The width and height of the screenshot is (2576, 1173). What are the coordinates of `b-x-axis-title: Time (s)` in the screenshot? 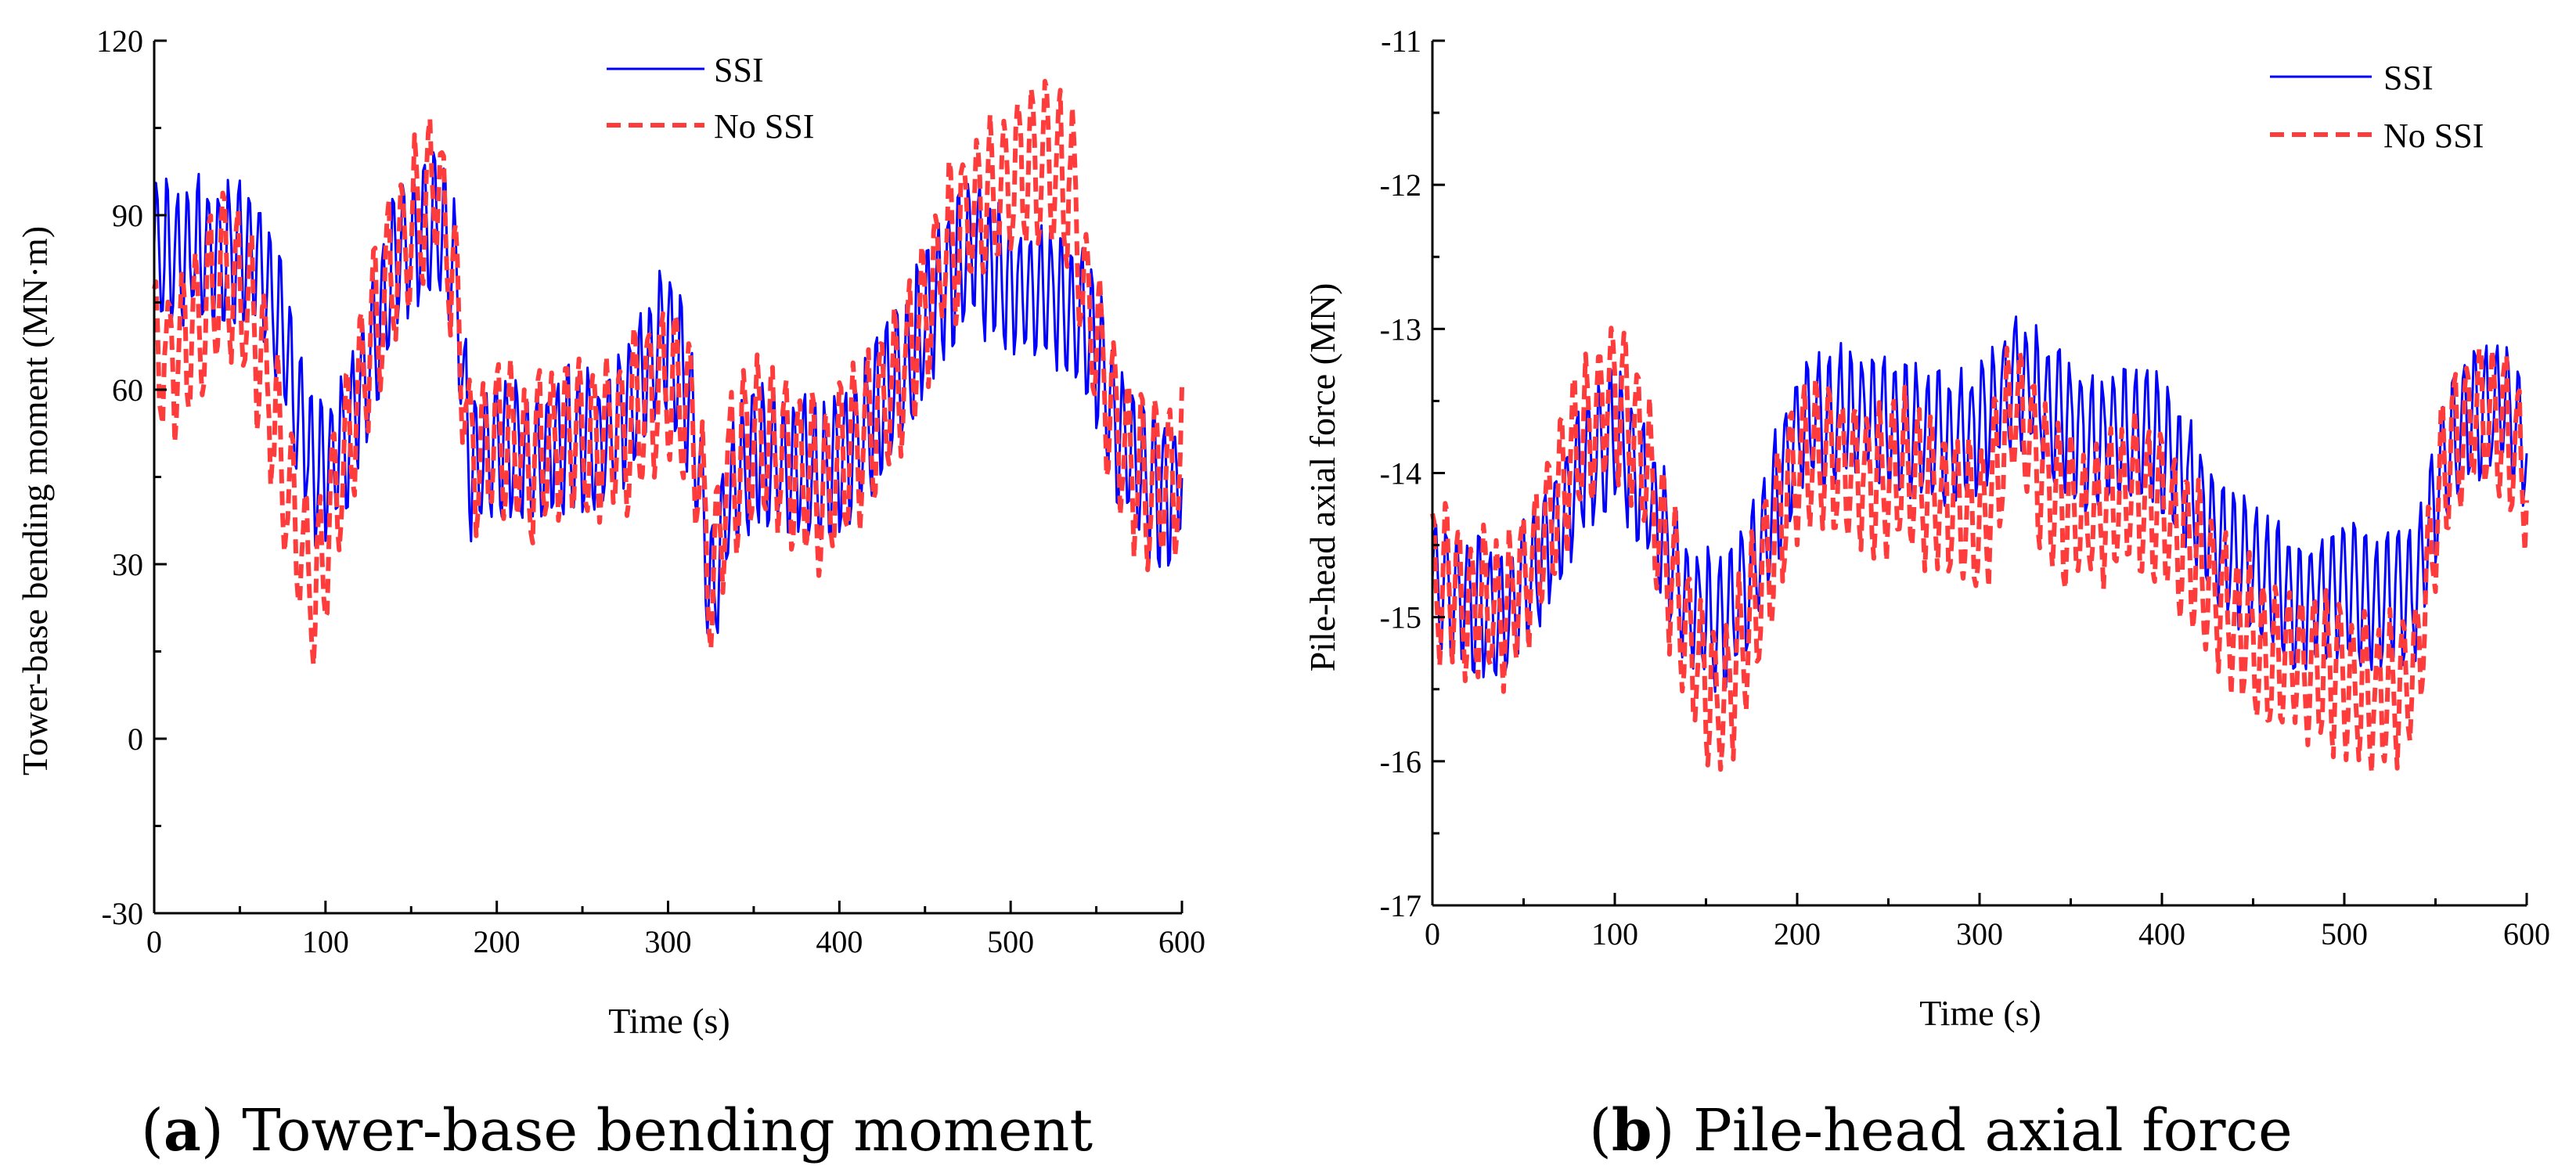 It's located at (1980, 1013).